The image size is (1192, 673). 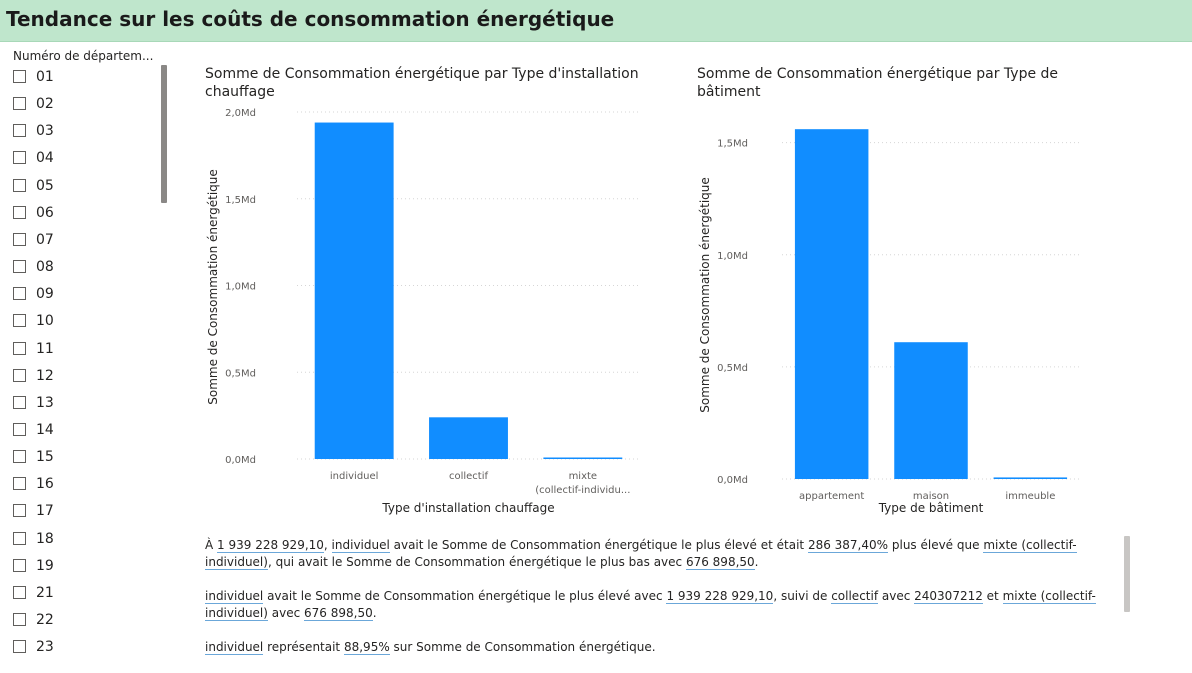 What do you see at coordinates (83, 350) in the screenshot?
I see `slicer-item: 11` at bounding box center [83, 350].